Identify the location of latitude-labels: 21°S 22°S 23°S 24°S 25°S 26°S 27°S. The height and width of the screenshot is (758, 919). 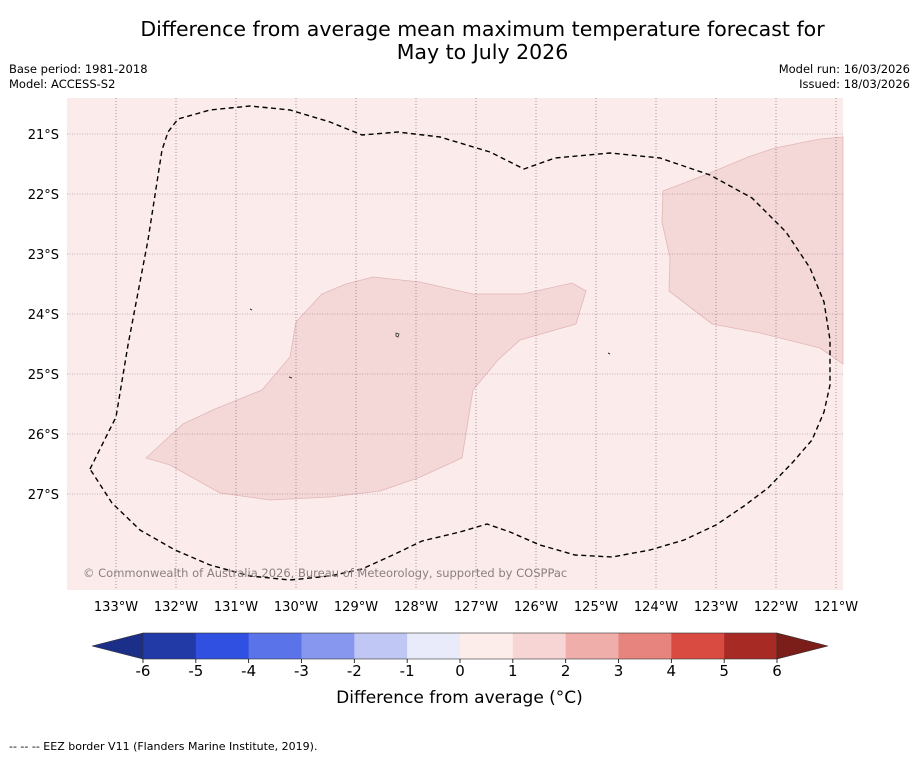
(43, 315).